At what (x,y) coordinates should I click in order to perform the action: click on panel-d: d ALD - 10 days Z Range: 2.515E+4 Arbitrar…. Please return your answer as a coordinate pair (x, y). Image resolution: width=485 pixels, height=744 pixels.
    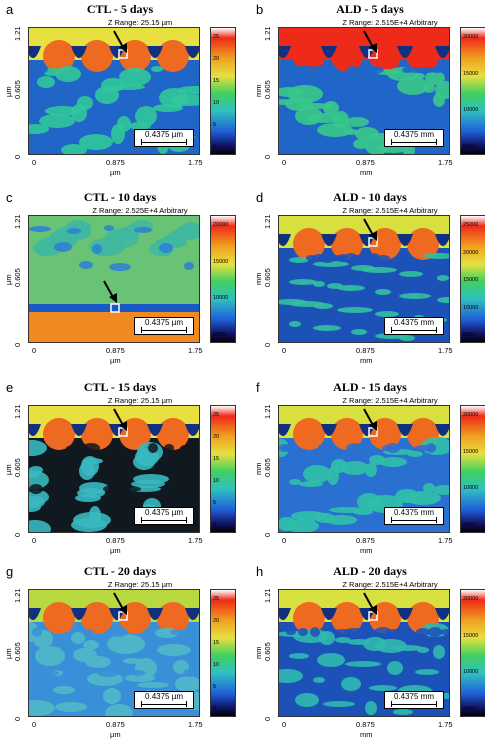
    Looking at the image, I should click on (367, 279).